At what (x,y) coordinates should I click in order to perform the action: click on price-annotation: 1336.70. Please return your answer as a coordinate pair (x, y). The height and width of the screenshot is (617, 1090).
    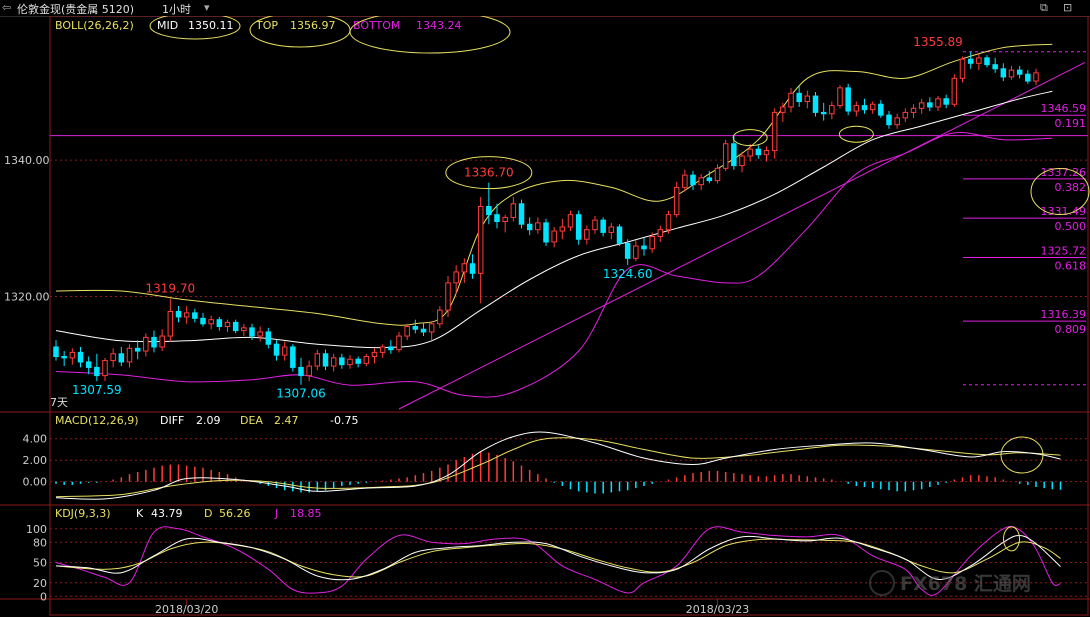
    Looking at the image, I should click on (489, 173).